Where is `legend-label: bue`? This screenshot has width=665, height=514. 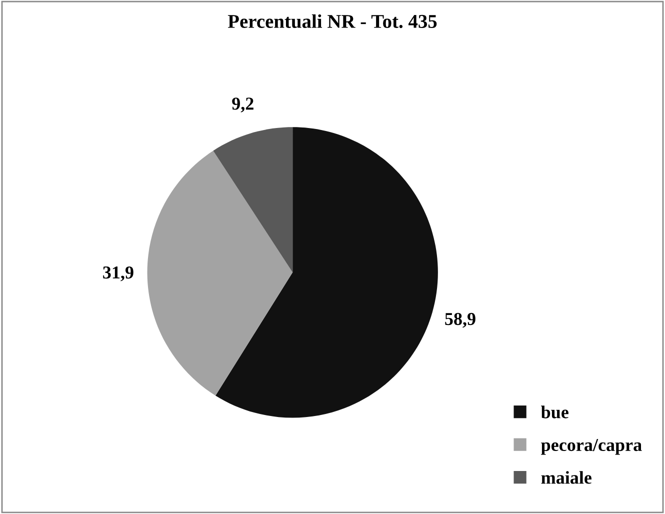
legend-label: bue is located at coordinates (554, 412).